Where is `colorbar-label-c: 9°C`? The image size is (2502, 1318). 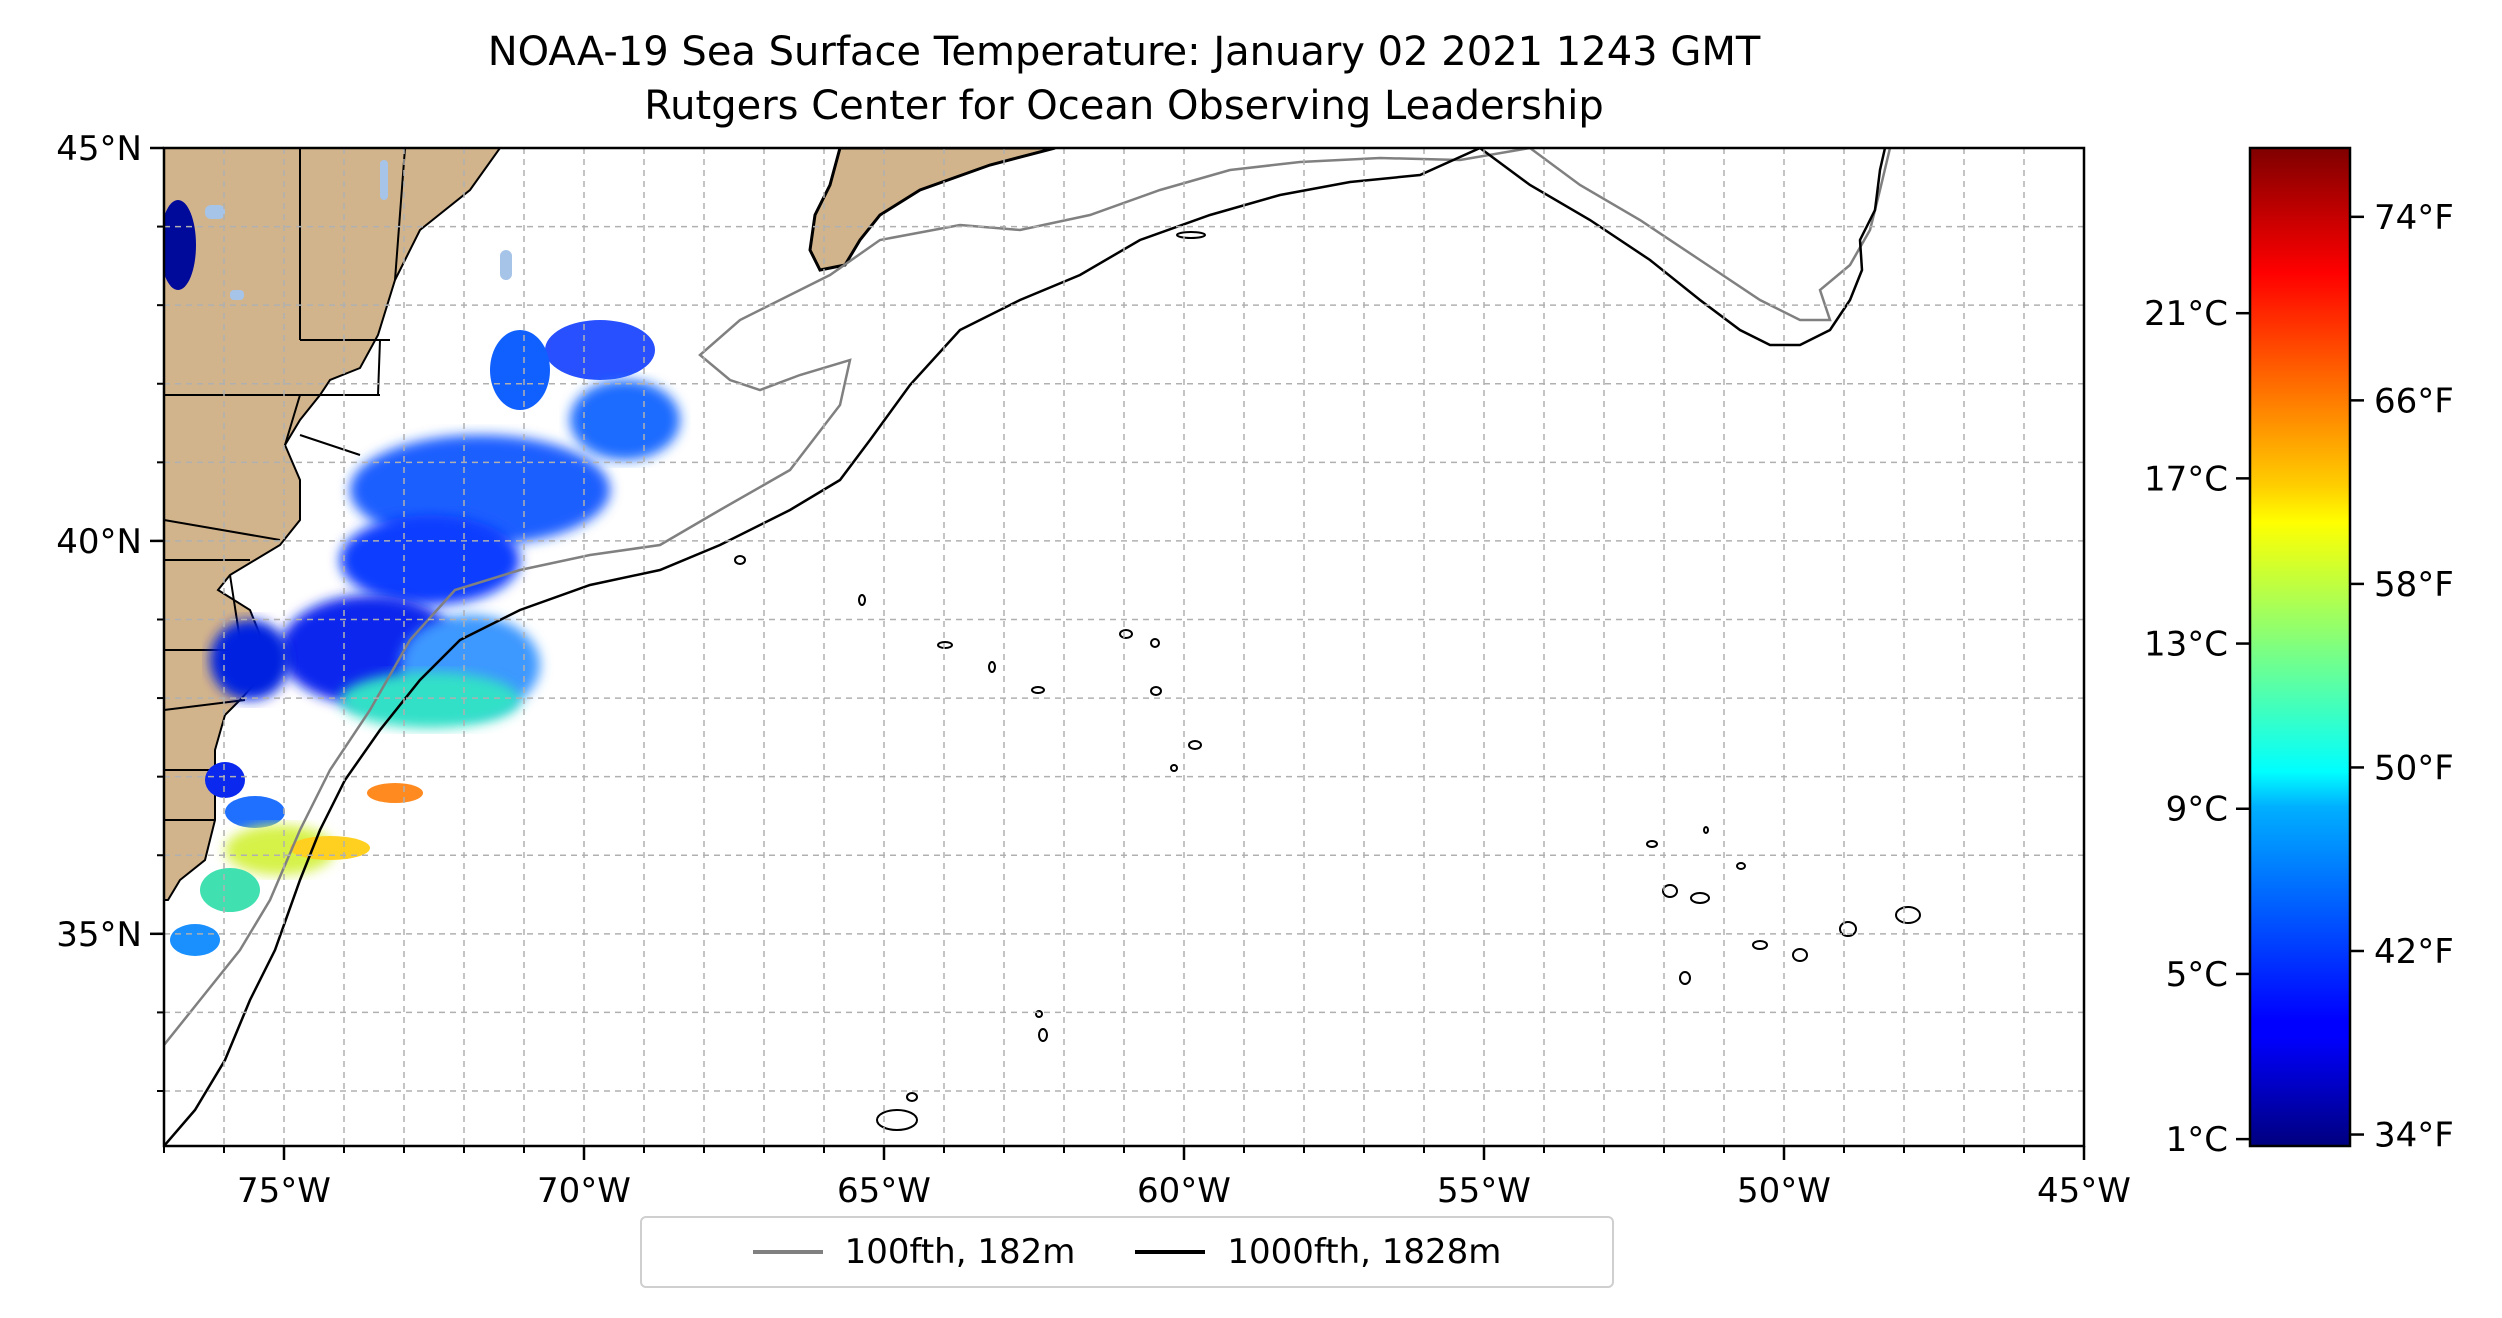 colorbar-label-c: 9°C is located at coordinates (2197, 810).